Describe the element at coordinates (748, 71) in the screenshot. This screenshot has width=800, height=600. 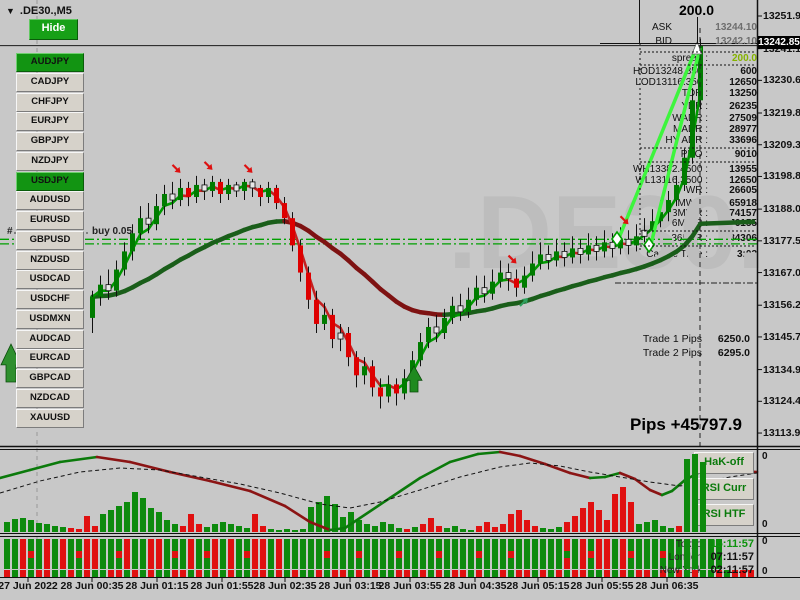
I see `info-value: 600` at that location.